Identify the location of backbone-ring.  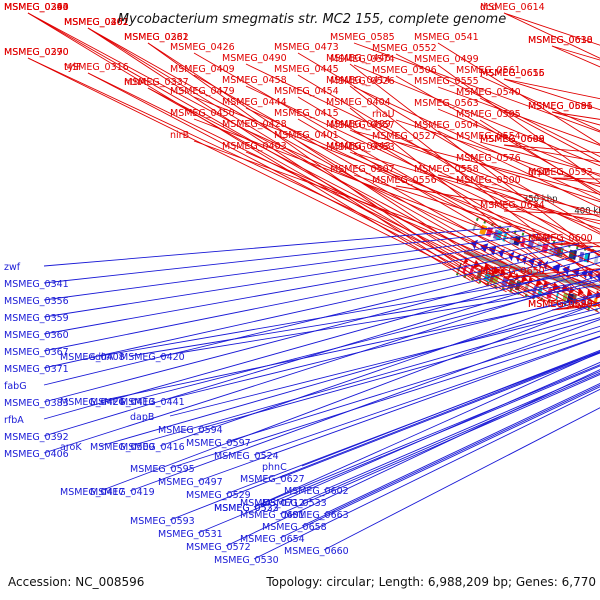
(531, 270).